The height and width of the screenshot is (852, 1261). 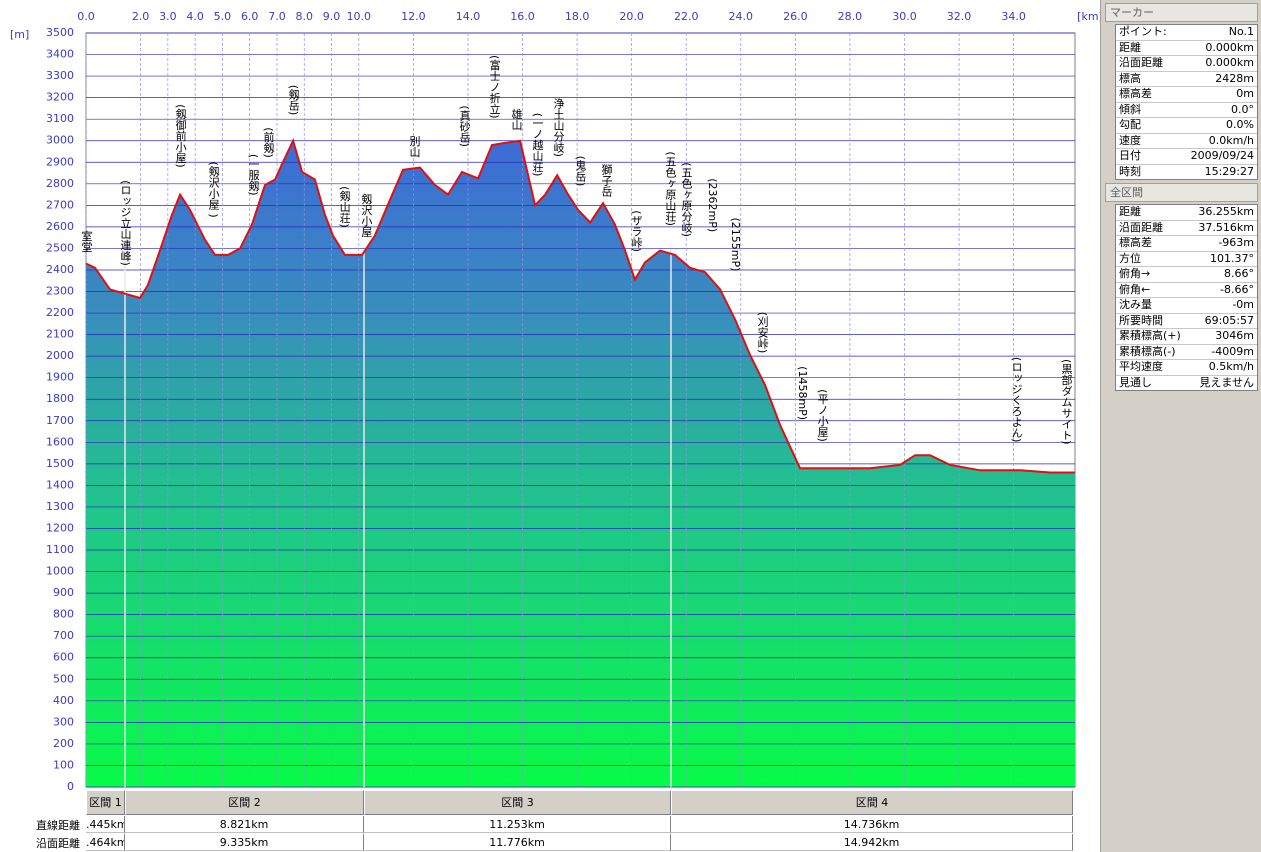 I want to click on panel-value: -0m, so click(x=1243, y=304).